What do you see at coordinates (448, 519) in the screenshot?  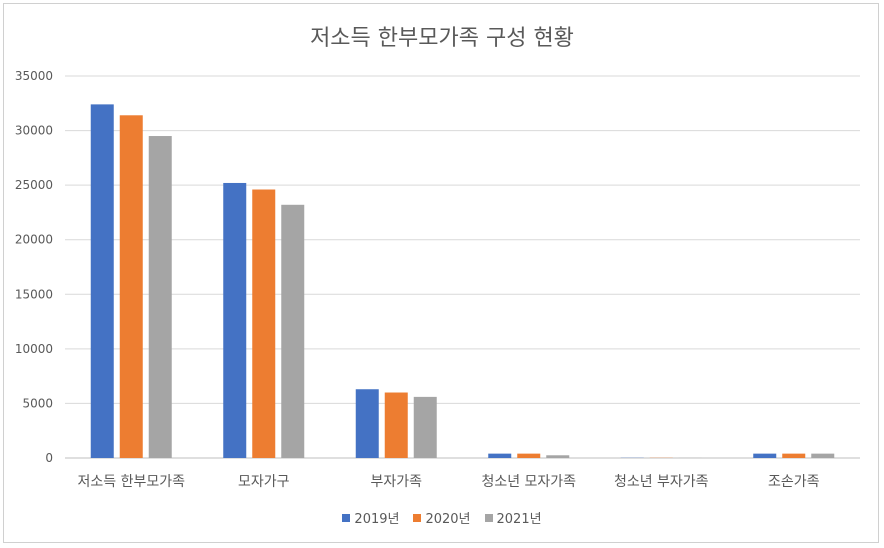 I see `legend-label: 2020년` at bounding box center [448, 519].